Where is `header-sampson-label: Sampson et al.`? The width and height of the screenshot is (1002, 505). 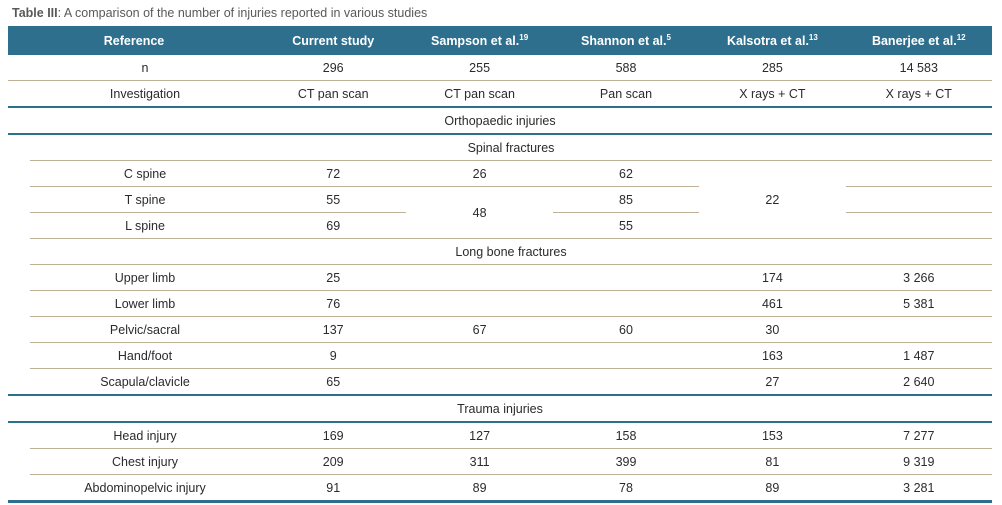
header-sampson-label: Sampson et al. is located at coordinates (475, 40).